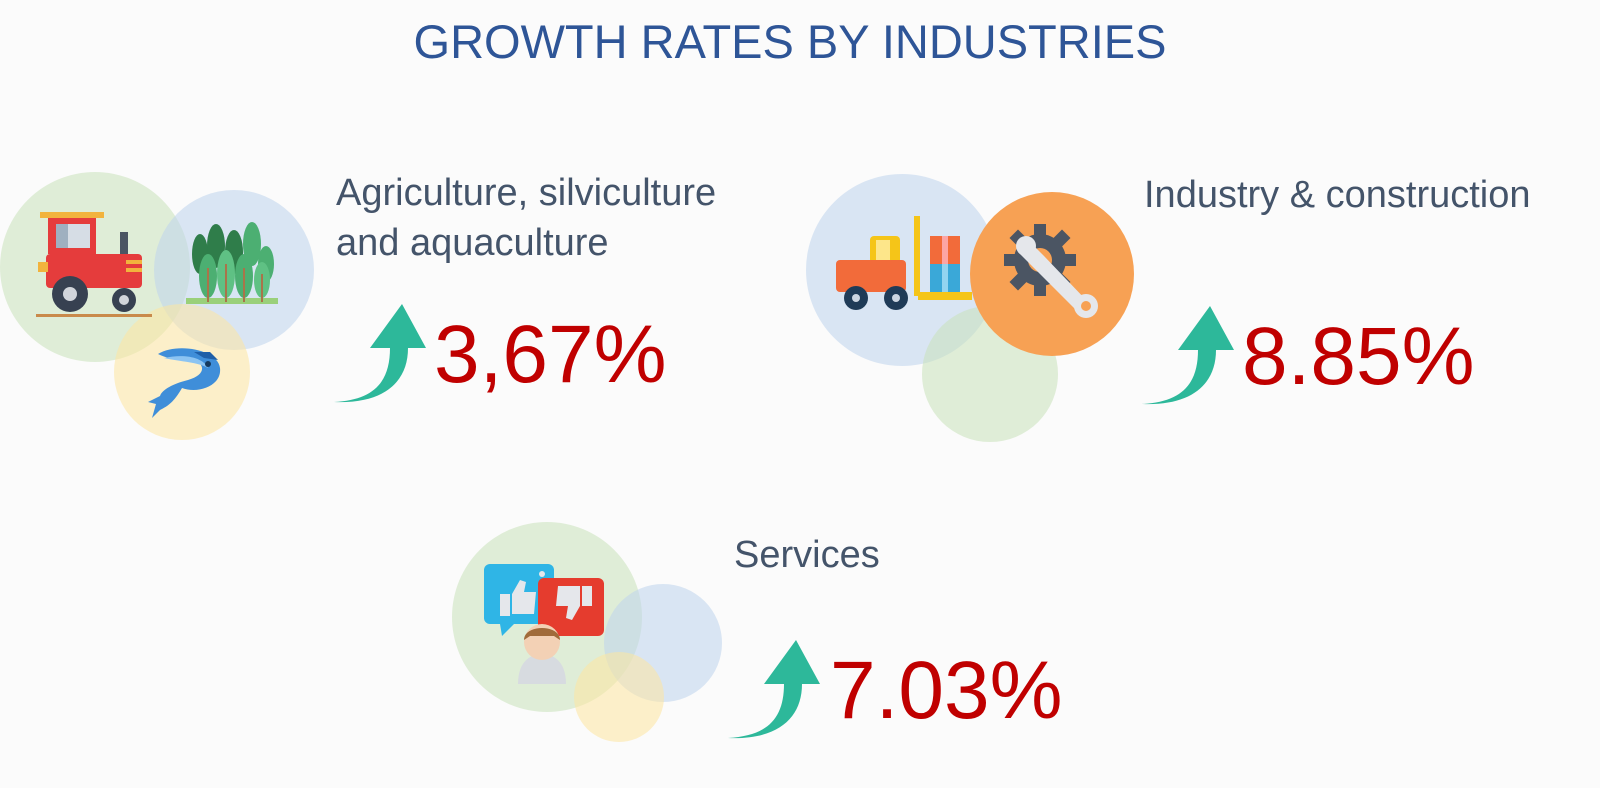 The width and height of the screenshot is (1600, 788). I want to click on feedback-person-icon, so click(544, 624).